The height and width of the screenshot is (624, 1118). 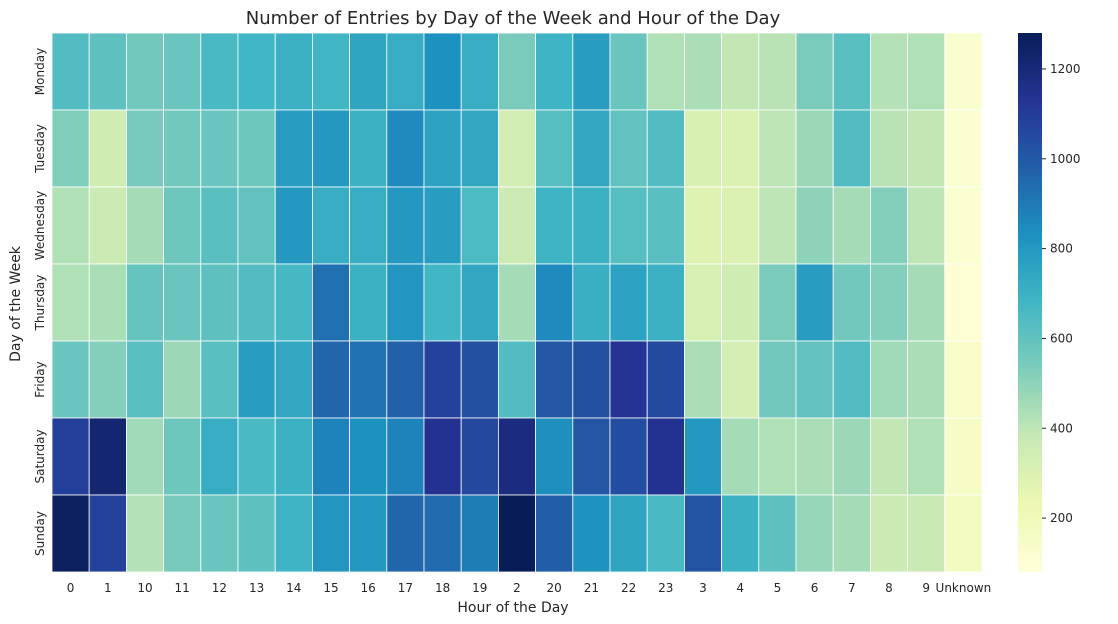 What do you see at coordinates (405, 588) in the screenshot?
I see `x-tick-label: 17` at bounding box center [405, 588].